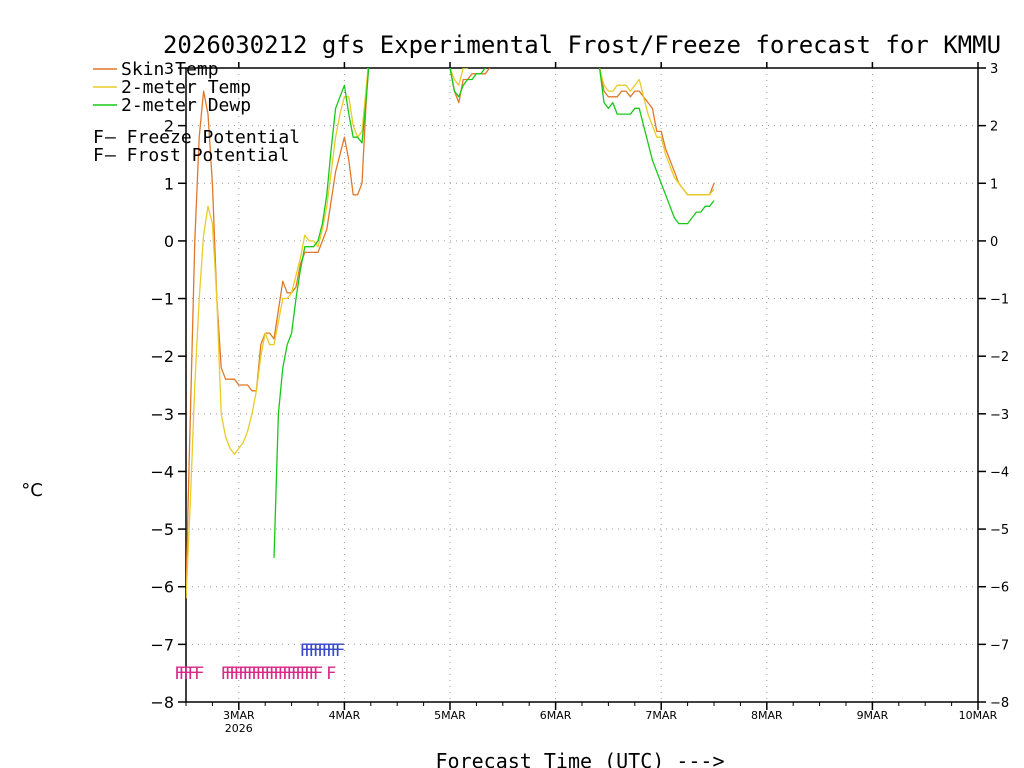 The height and width of the screenshot is (768, 1024). What do you see at coordinates (169, 183) in the screenshot?
I see `y-tick-label-left: 1` at bounding box center [169, 183].